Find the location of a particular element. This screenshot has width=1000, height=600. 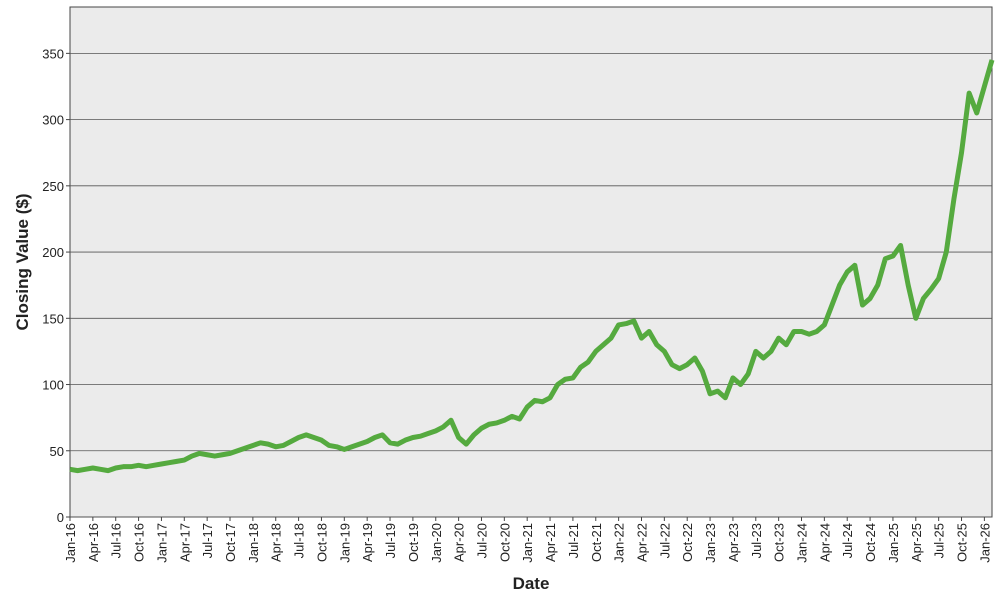

x-tick-label: Jul-18 is located at coordinates (299, 540).